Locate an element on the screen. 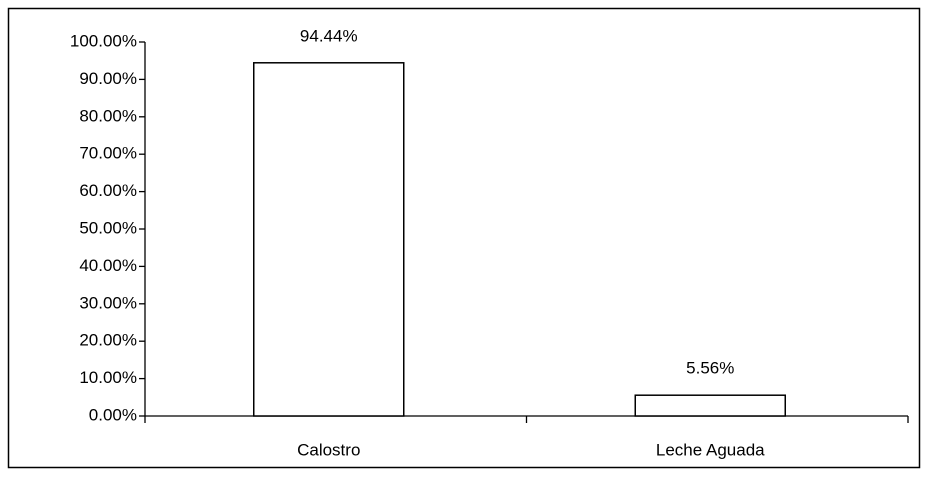  data-label: 5.56% is located at coordinates (710, 368).